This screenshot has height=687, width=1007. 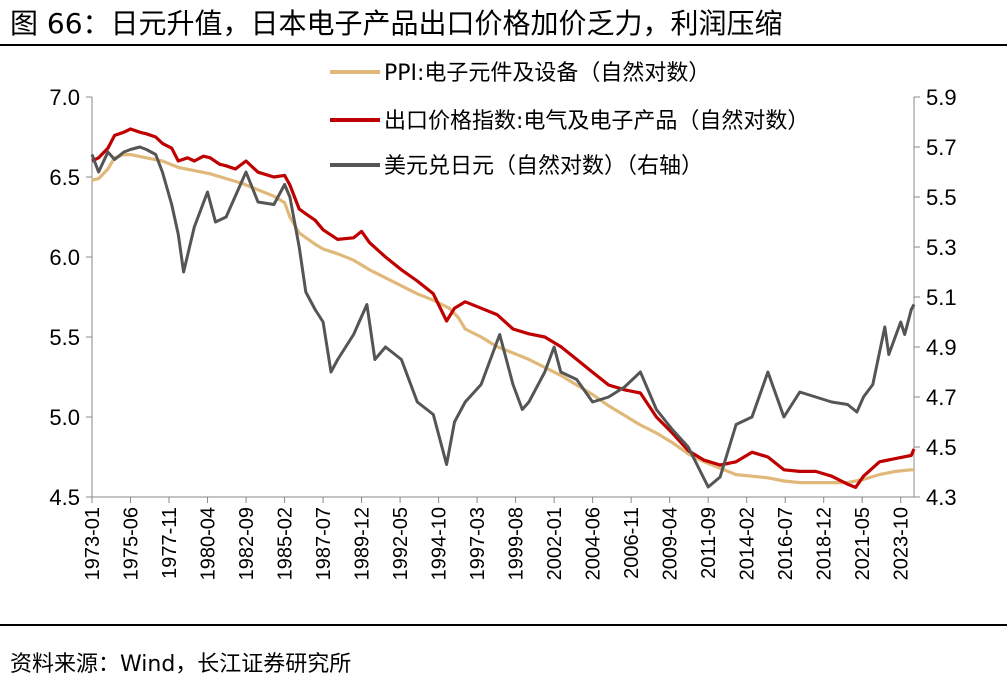 I want to click on legend-item-usdjpy: 美元兑日元（自然对数）（右轴）, so click(x=543, y=166).